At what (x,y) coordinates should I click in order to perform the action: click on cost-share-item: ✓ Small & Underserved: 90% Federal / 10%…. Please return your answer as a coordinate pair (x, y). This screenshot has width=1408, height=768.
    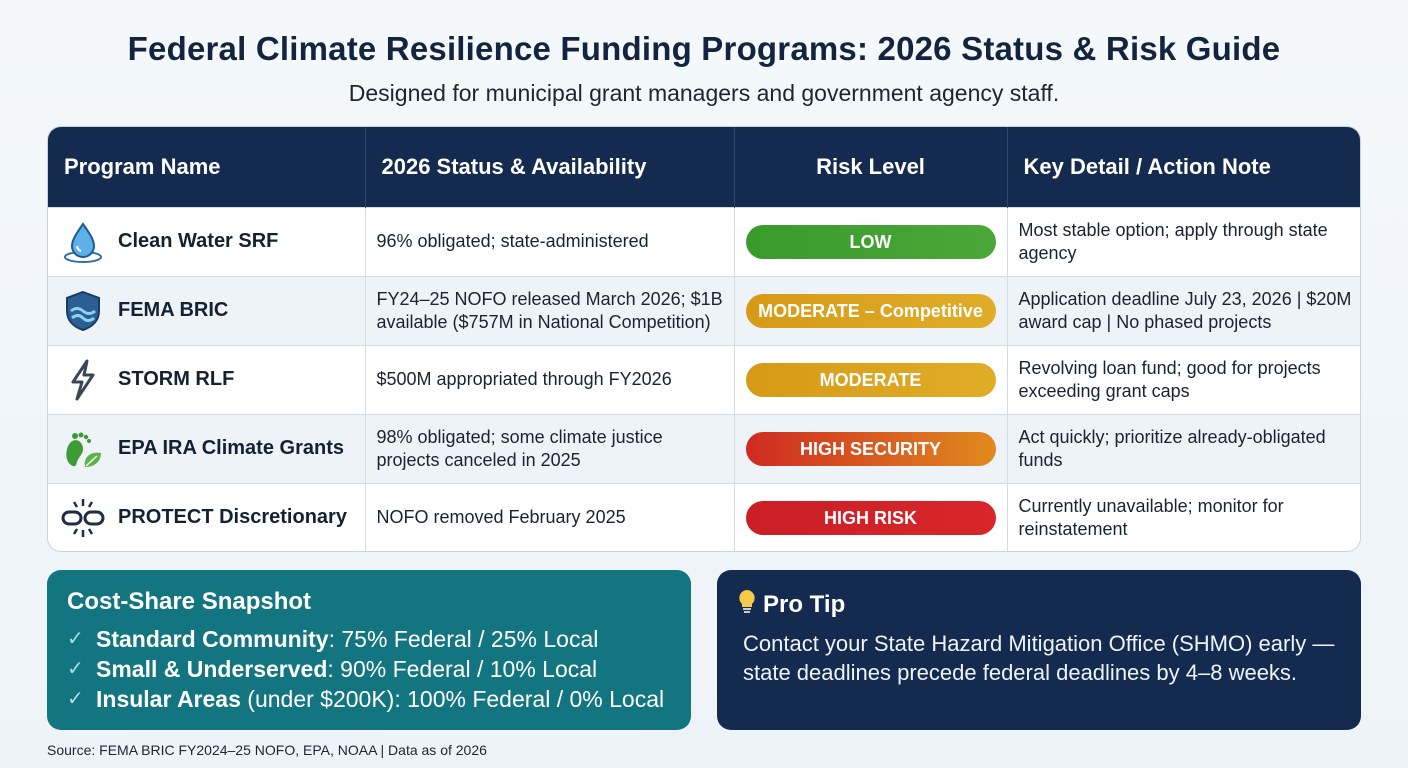
    Looking at the image, I should click on (369, 669).